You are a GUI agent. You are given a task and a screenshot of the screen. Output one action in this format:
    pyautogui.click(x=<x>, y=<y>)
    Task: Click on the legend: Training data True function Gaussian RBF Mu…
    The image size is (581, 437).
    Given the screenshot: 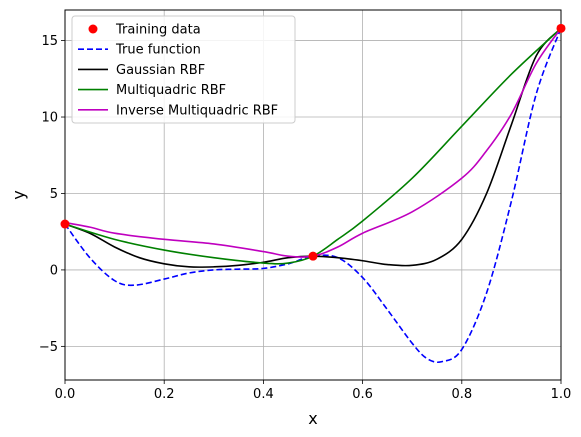 What is the action you would take?
    pyautogui.click(x=183, y=69)
    